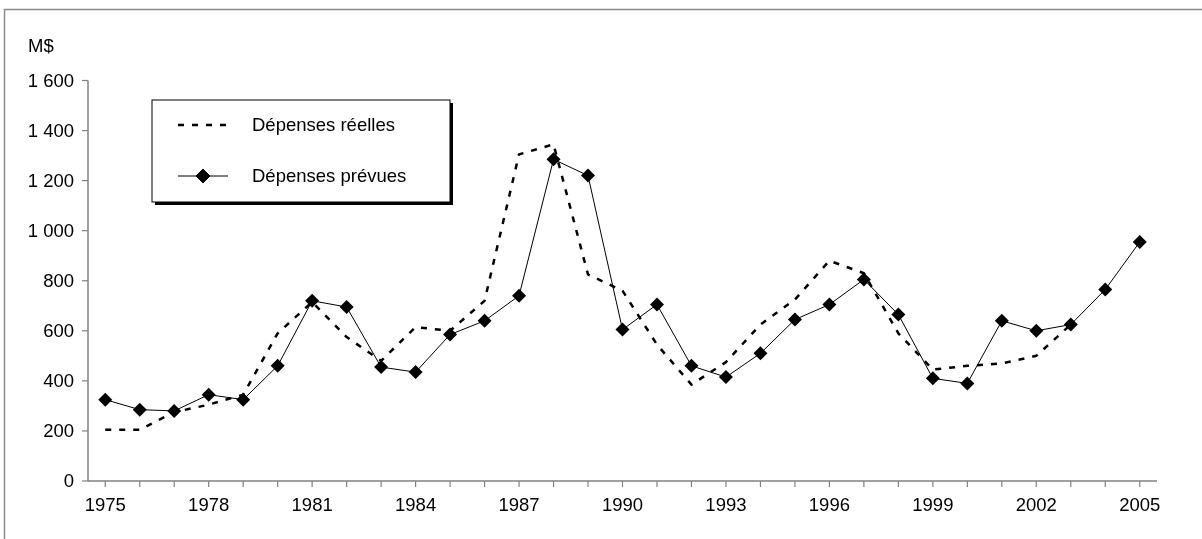 This screenshot has width=1202, height=539. What do you see at coordinates (58, 281) in the screenshot?
I see `y-tick-label: 800` at bounding box center [58, 281].